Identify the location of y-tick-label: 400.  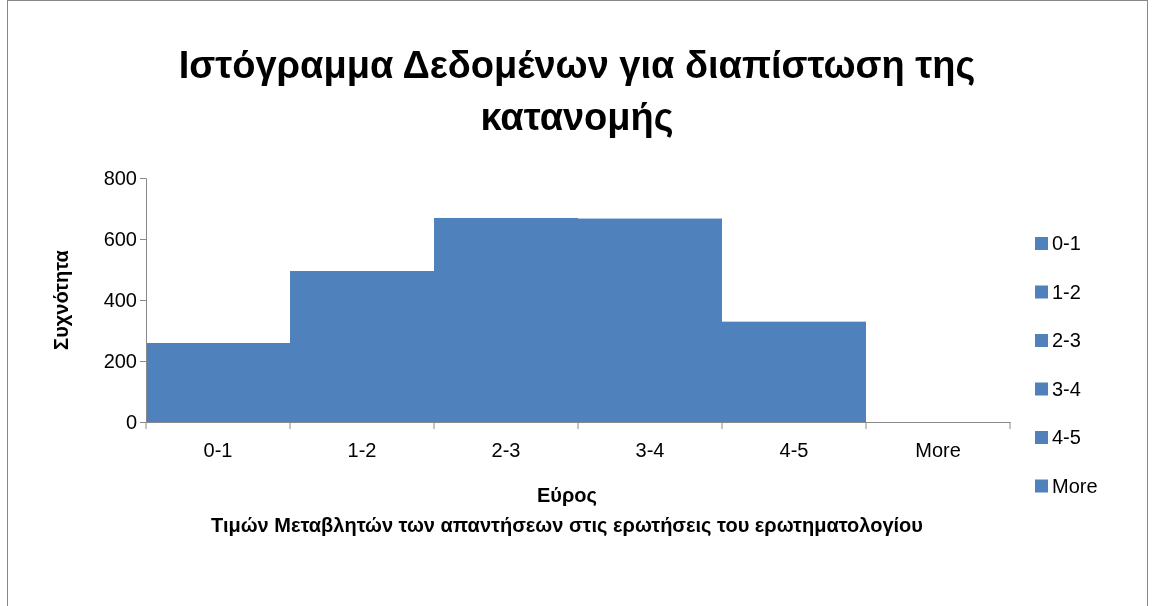
(120, 299).